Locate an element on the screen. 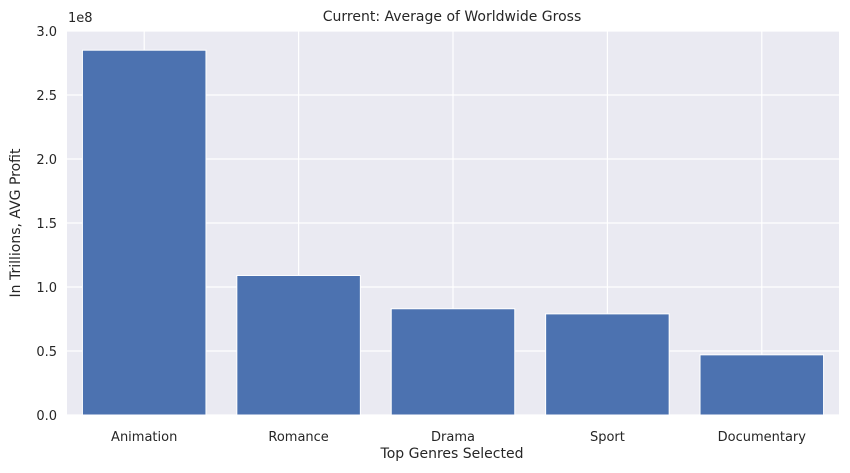 This screenshot has width=850, height=473. y-tick-label: 2.5 is located at coordinates (46, 96).